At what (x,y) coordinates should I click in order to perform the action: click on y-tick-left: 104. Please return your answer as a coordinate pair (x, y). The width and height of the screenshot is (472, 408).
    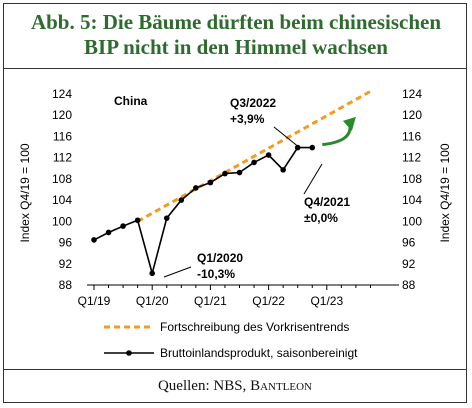
    Looking at the image, I should click on (62, 200).